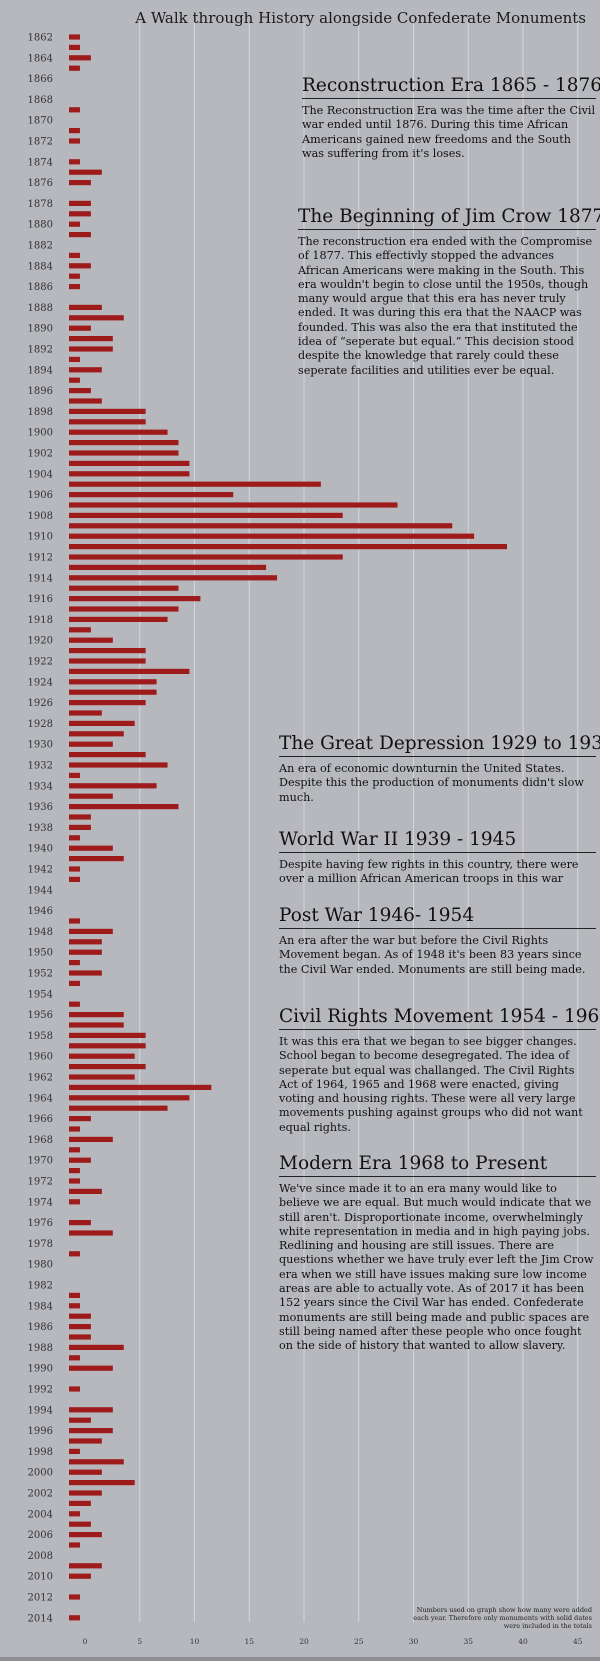  What do you see at coordinates (102, 1056) in the screenshot?
I see `bar-1960` at bounding box center [102, 1056].